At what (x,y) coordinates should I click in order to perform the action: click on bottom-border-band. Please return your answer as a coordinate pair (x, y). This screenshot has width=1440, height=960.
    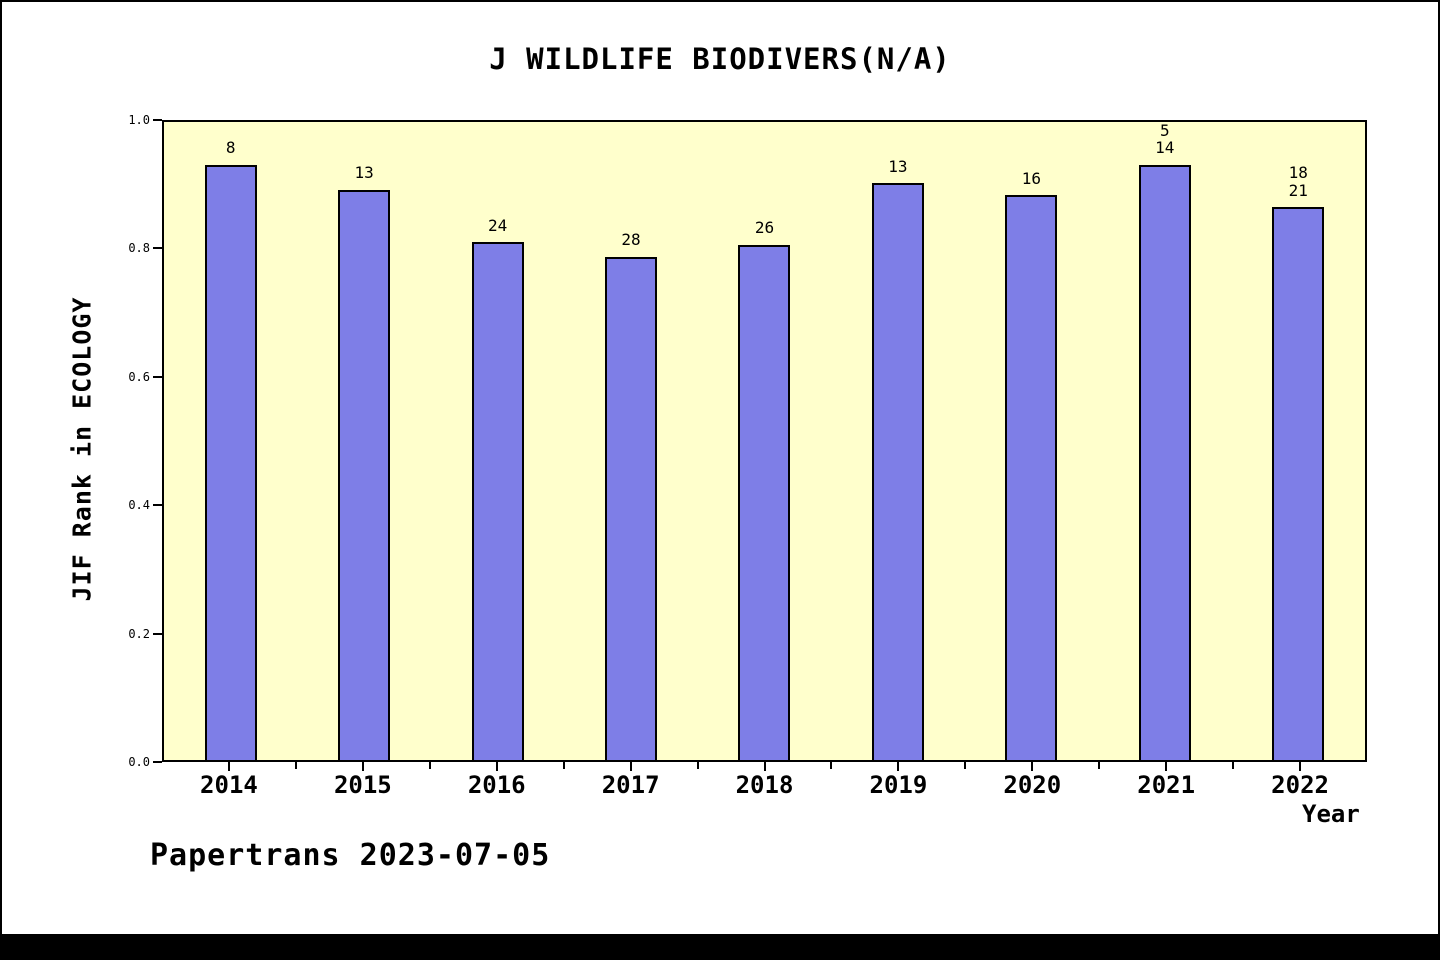
    Looking at the image, I should click on (720, 946).